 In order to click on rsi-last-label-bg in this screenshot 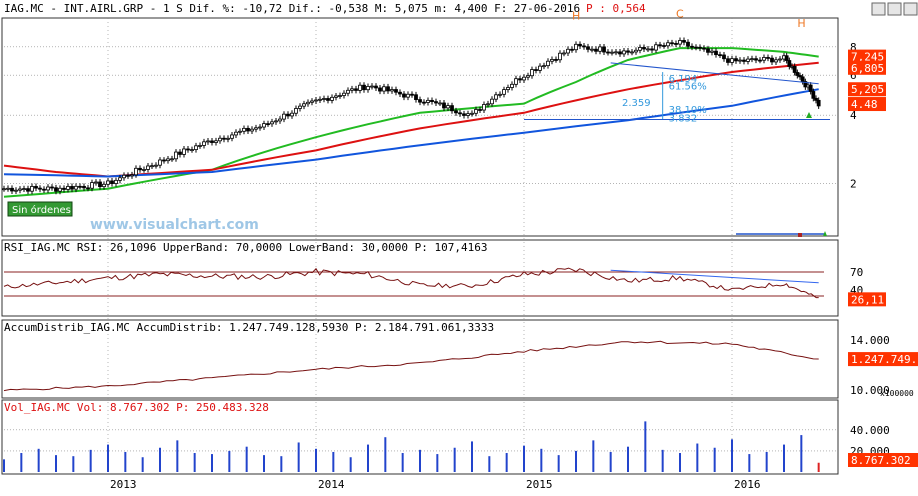, I will do `click(867, 299)`.